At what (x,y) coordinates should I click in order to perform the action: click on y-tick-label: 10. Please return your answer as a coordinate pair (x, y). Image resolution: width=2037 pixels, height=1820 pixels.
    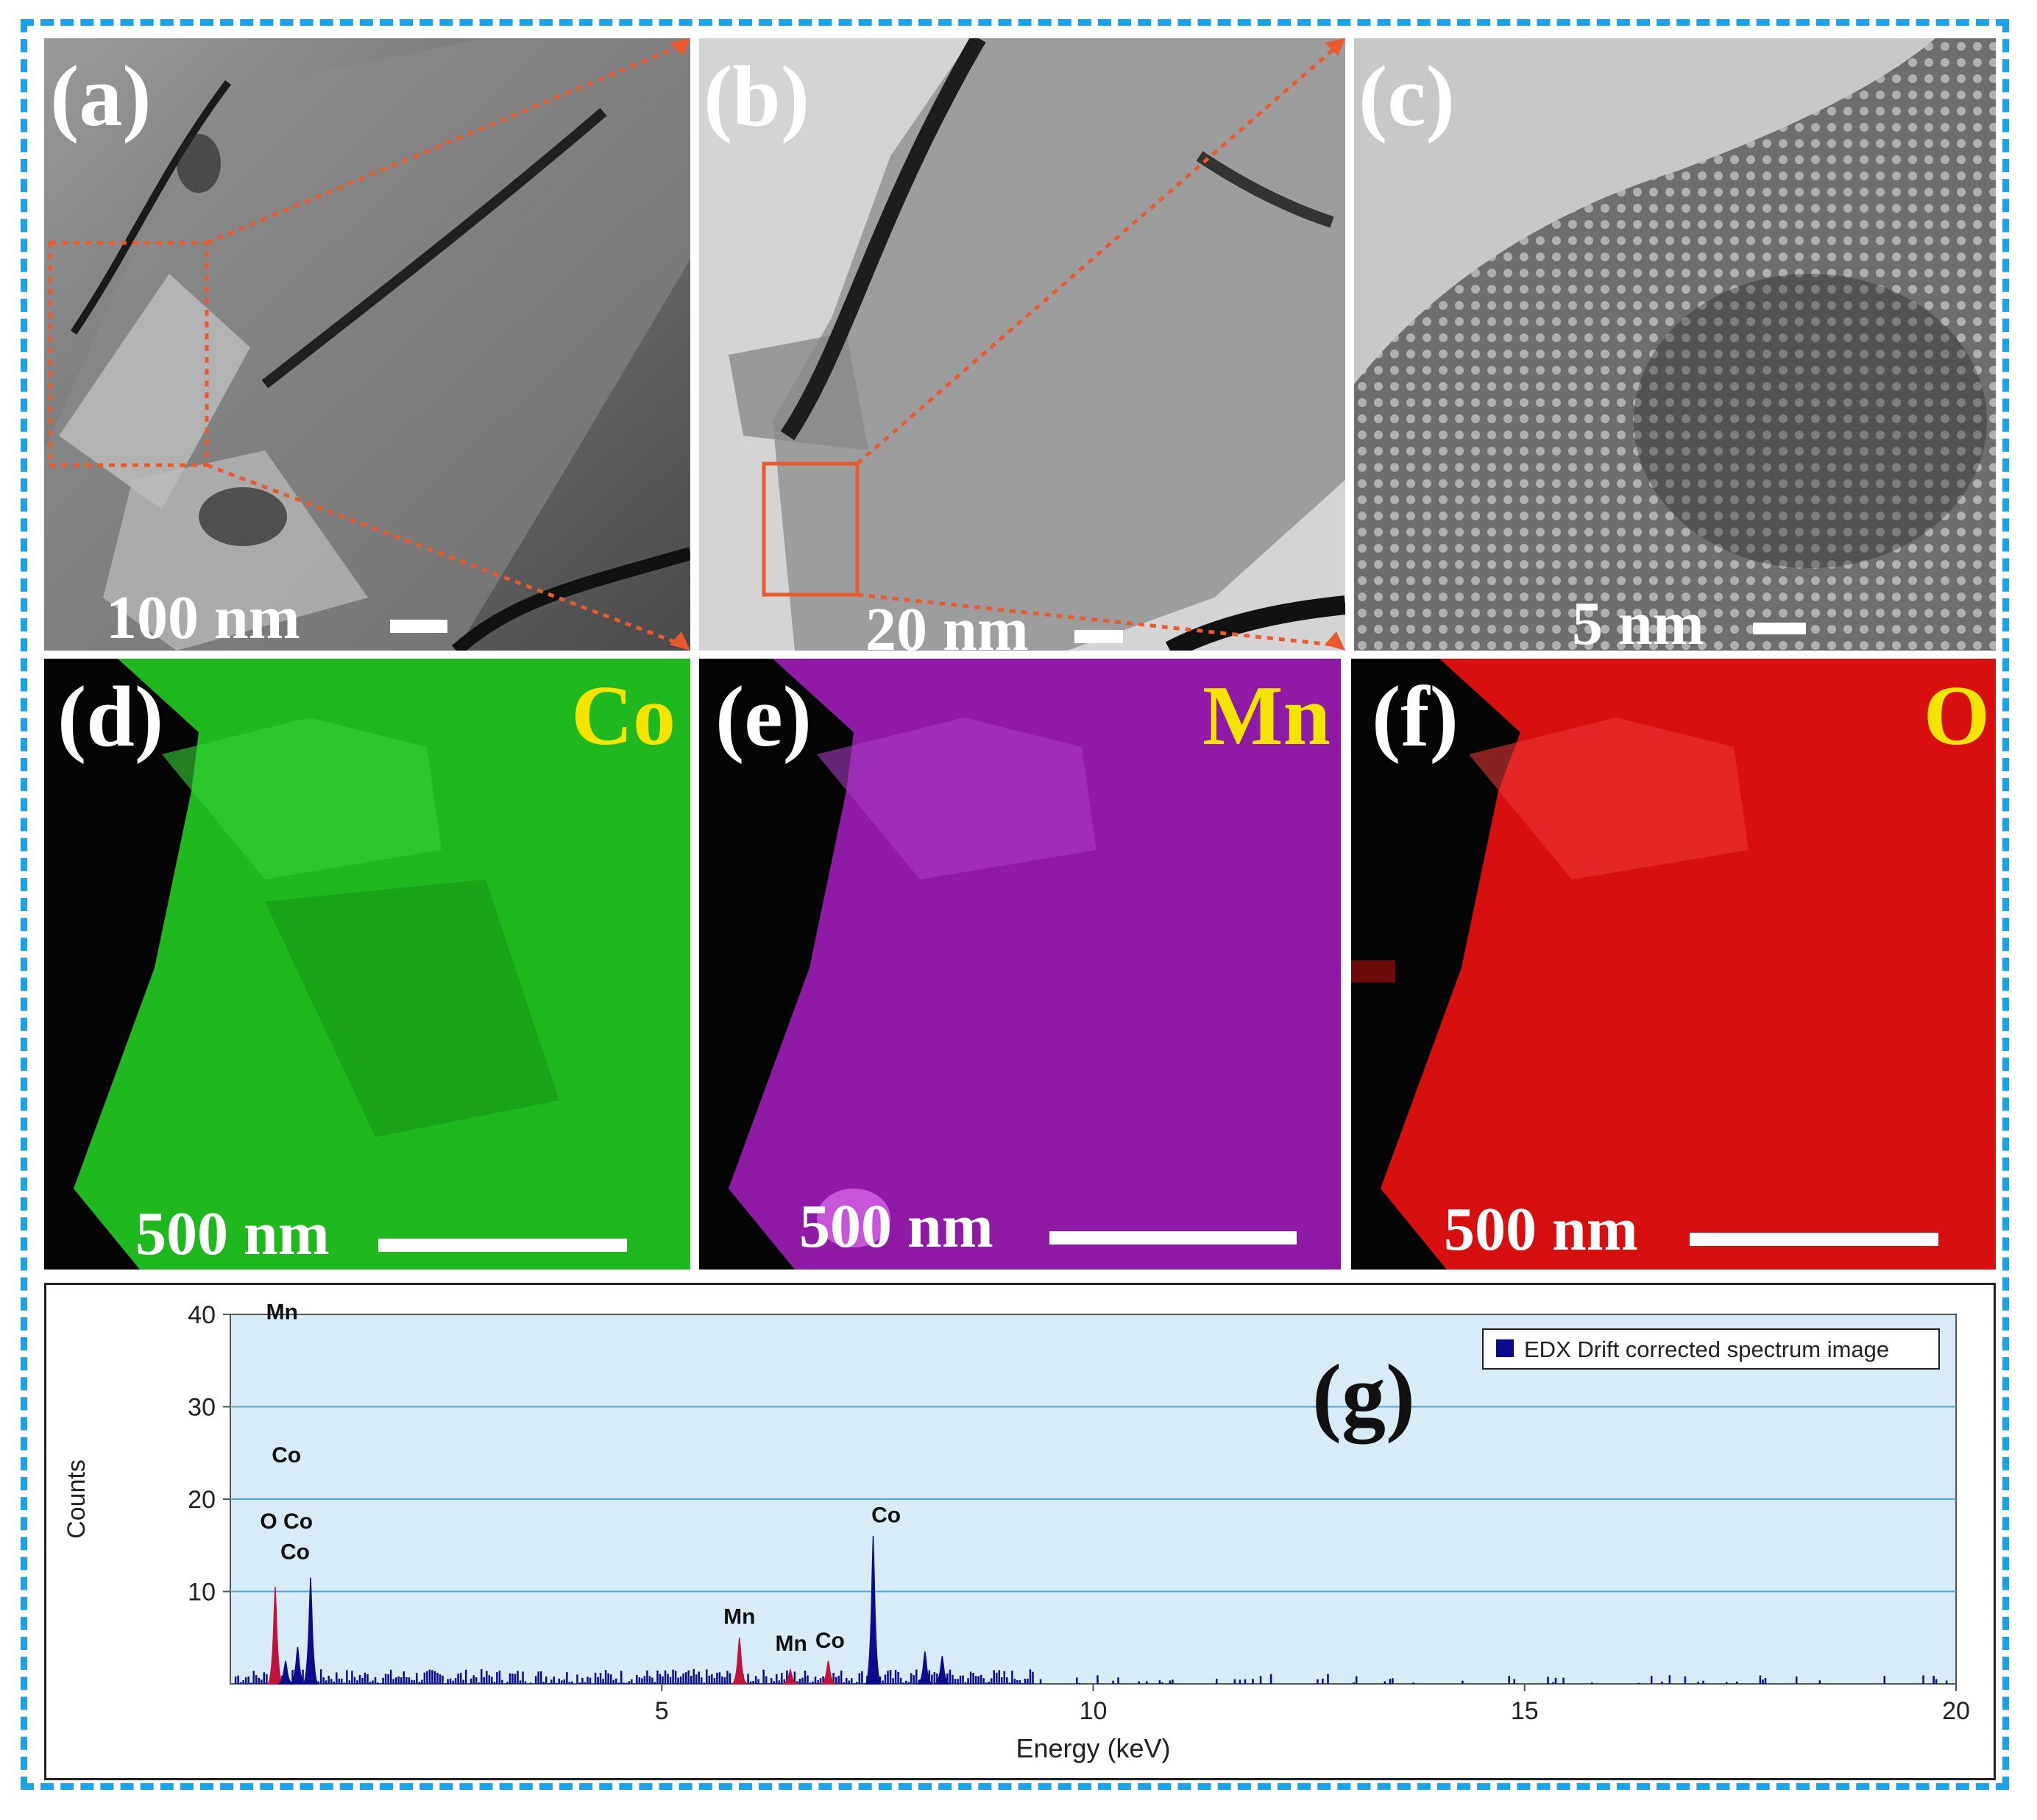
    Looking at the image, I should click on (202, 1593).